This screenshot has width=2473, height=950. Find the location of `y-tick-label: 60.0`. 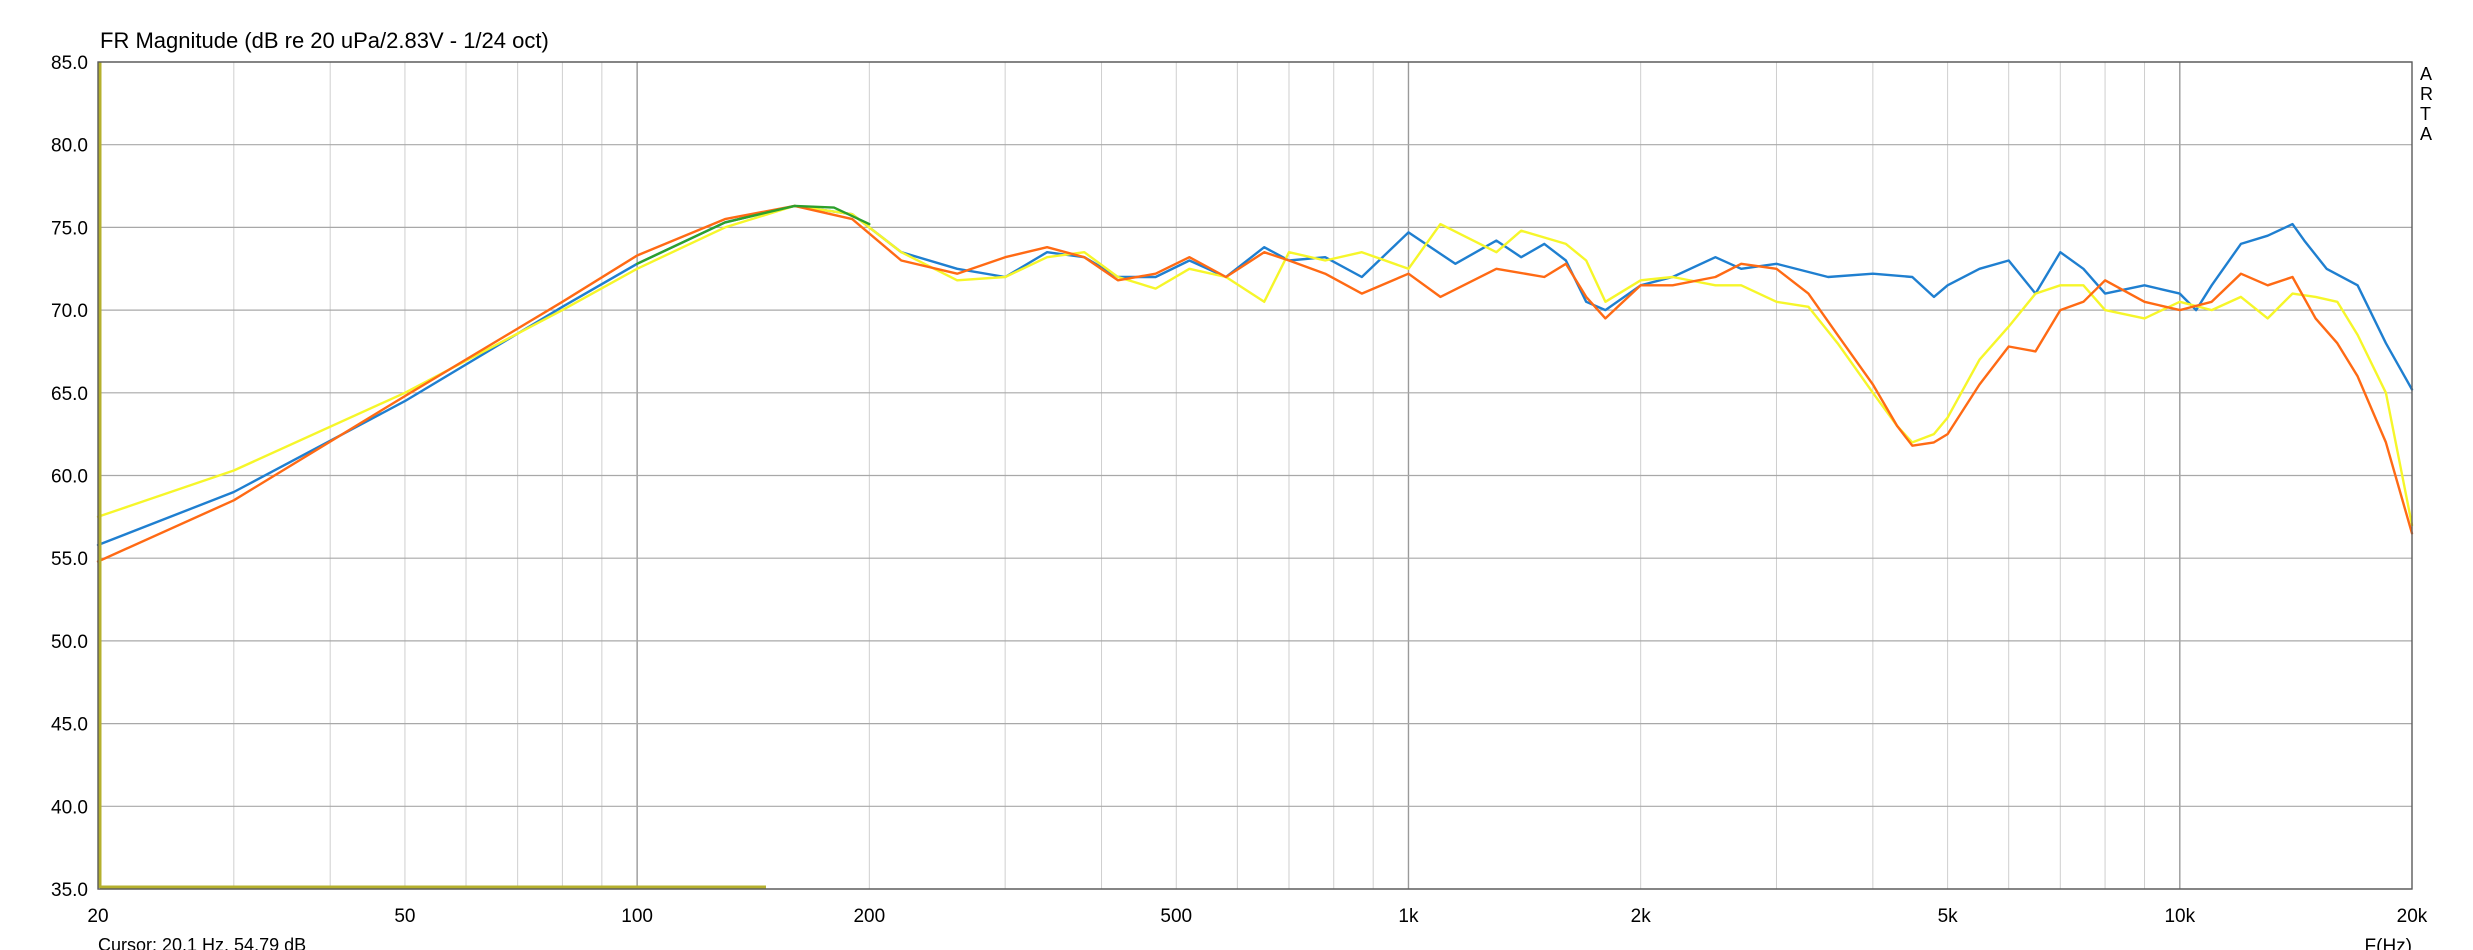

y-tick-label: 60.0 is located at coordinates (69, 477).